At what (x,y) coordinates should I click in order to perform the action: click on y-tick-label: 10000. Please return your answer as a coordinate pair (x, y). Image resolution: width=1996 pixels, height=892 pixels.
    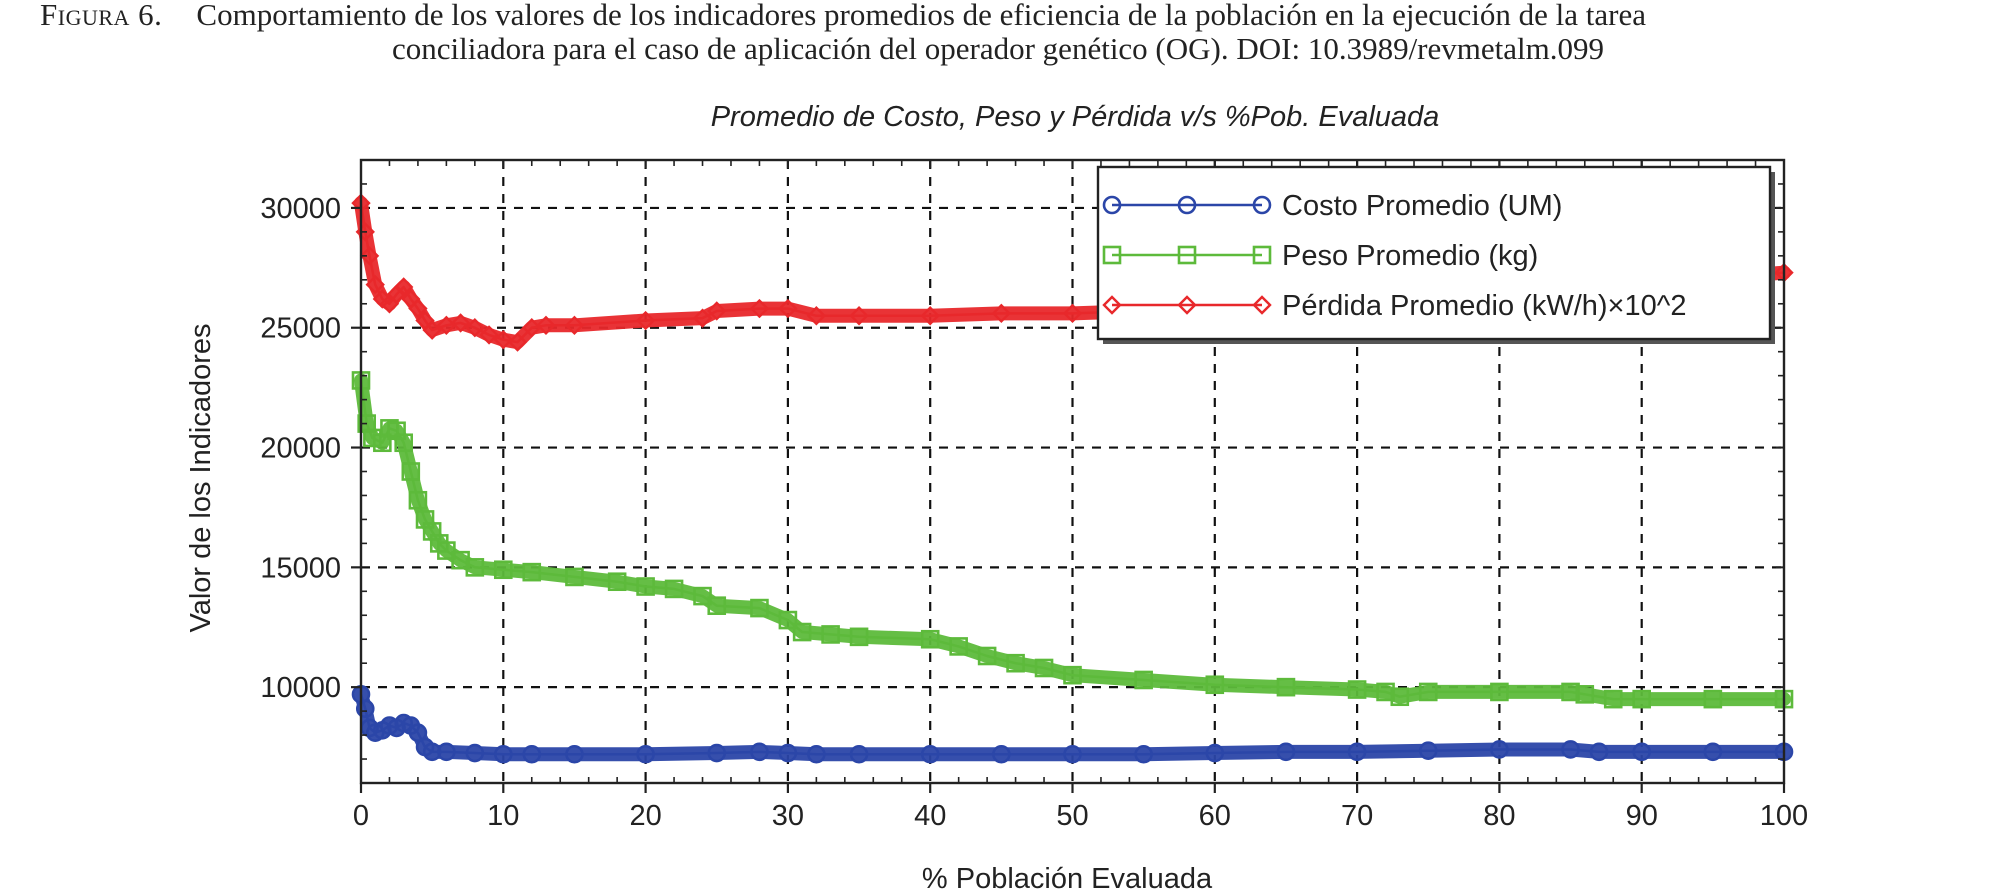
    Looking at the image, I should click on (300, 688).